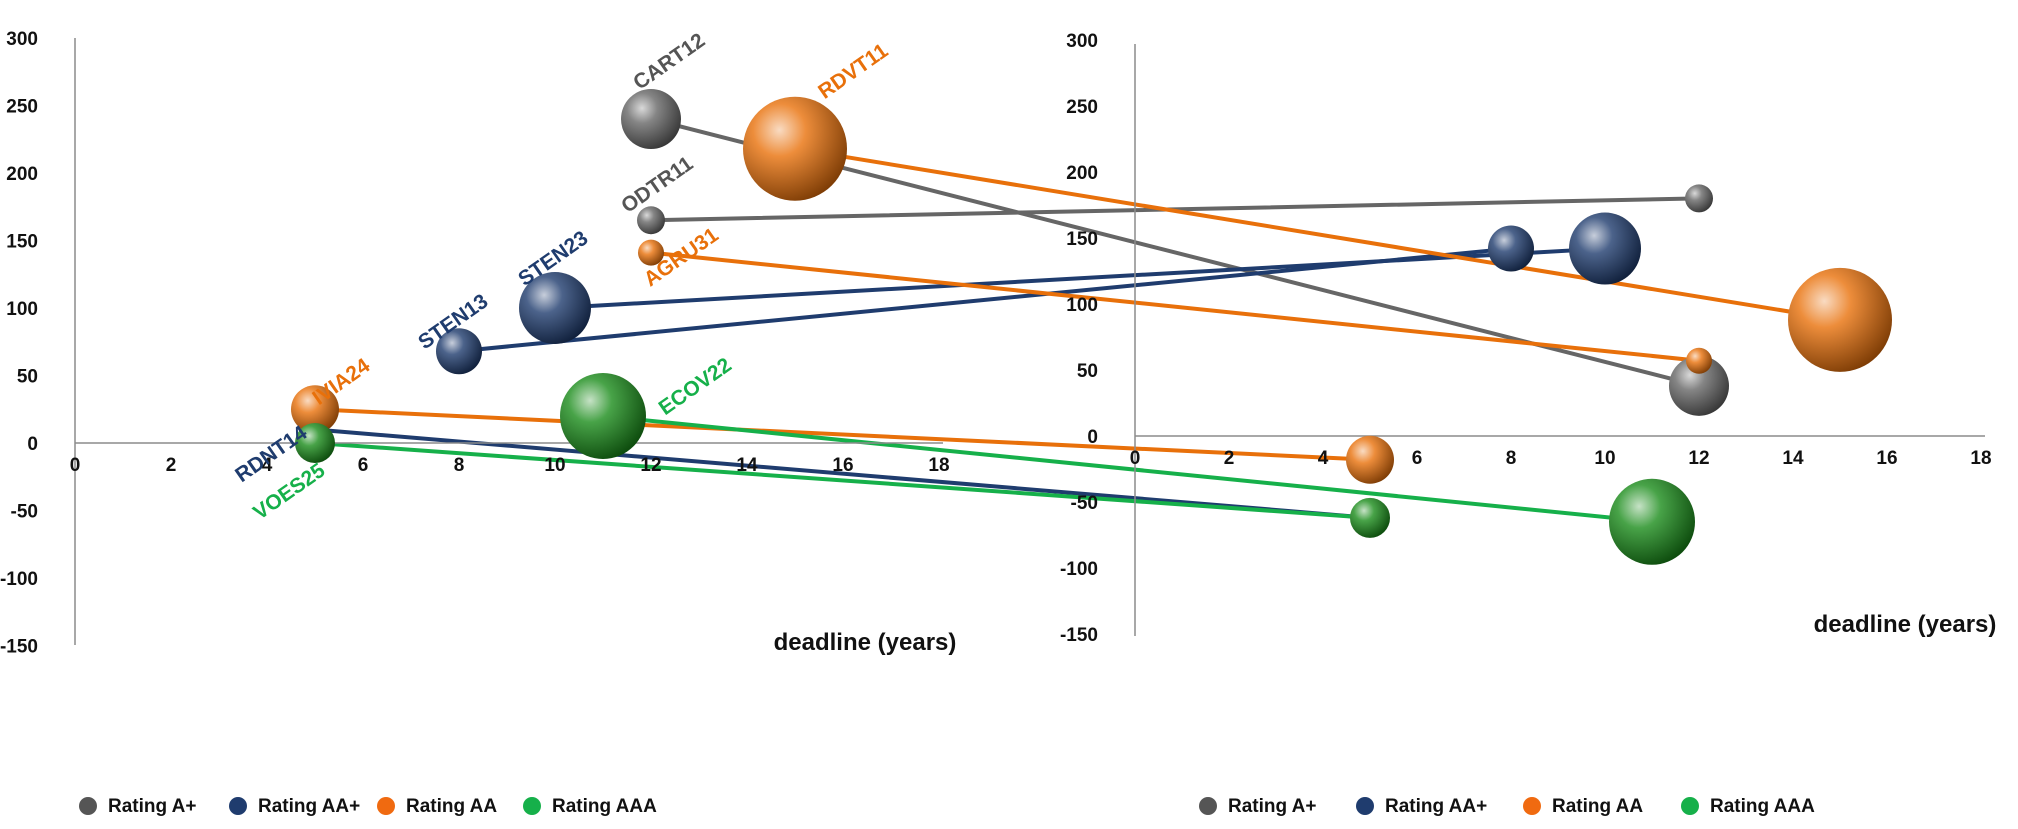 This screenshot has height=829, width=2018. What do you see at coordinates (651, 119) in the screenshot?
I see `bubble-cart12` at bounding box center [651, 119].